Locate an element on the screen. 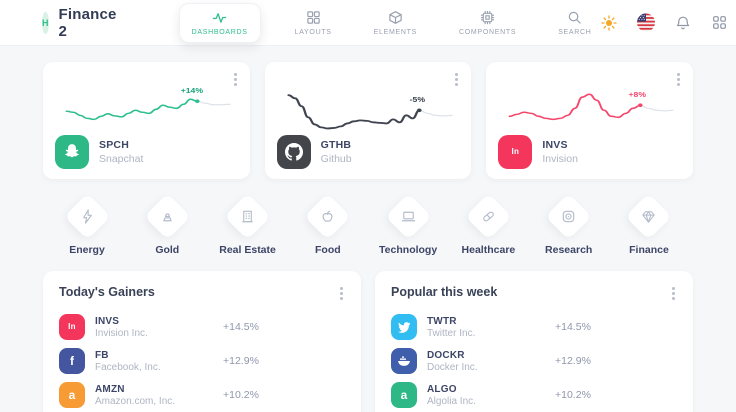  apps-grid-icon is located at coordinates (720, 23).